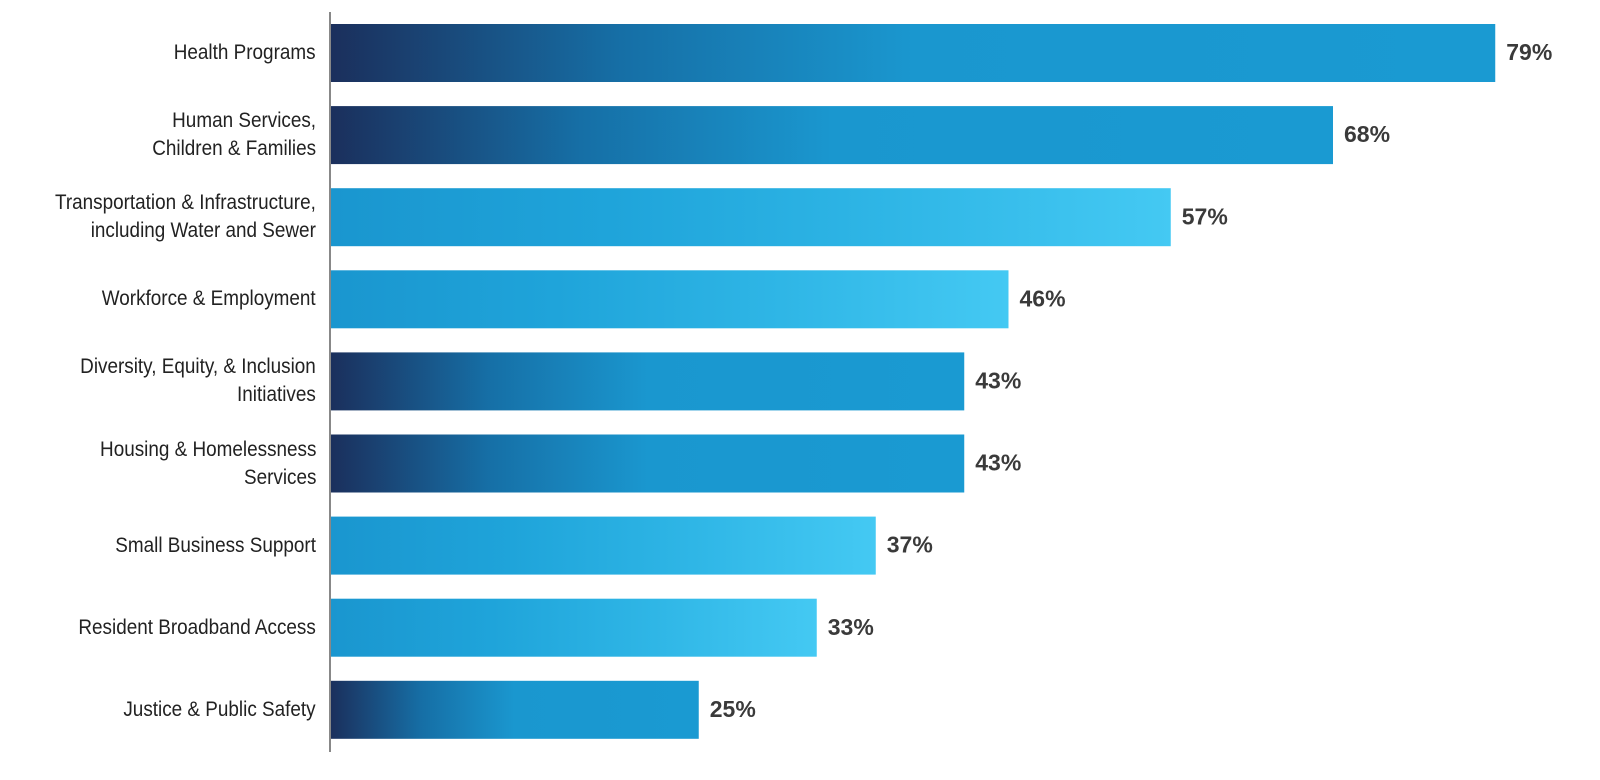 Image resolution: width=1600 pixels, height=780 pixels. I want to click on category-label: Housing & Homelessness Services, so click(207, 463).